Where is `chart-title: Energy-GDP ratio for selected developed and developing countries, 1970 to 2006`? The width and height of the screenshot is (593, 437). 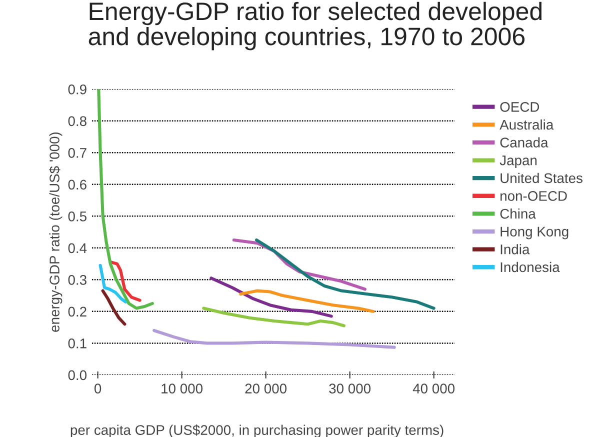 chart-title: Energy-GDP ratio for selected developed and developing countries, 1970 to 2006 is located at coordinates (315, 26).